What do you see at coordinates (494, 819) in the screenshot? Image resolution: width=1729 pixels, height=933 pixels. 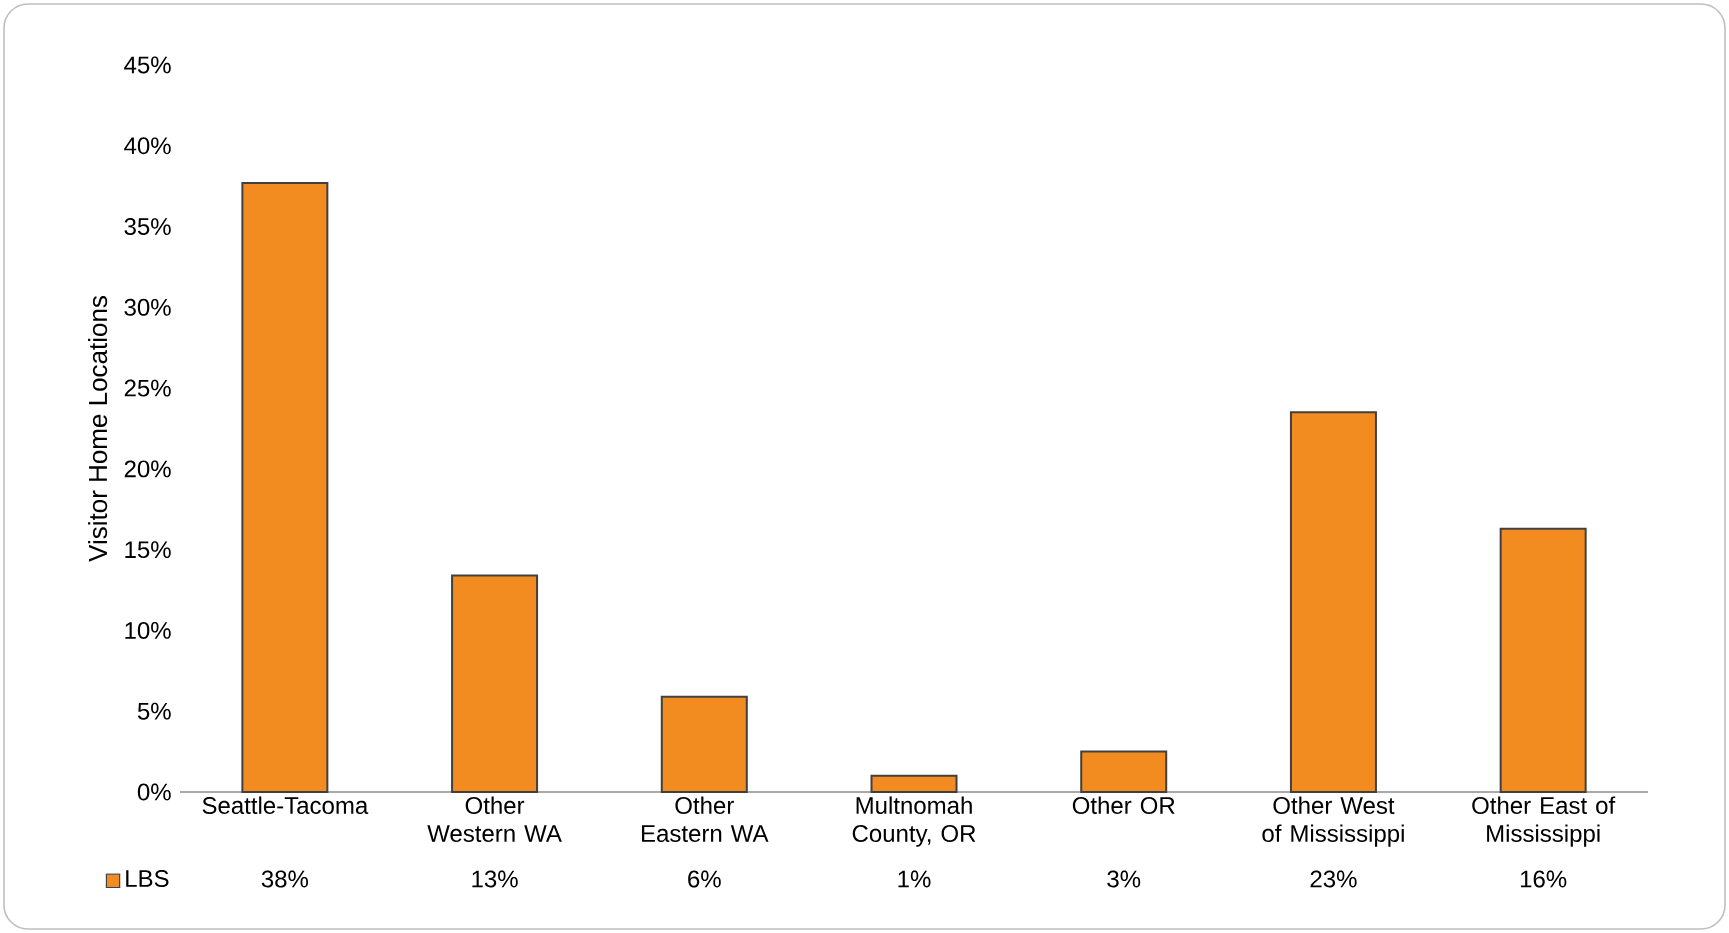 I see `x-tick-label: Other Western WA` at bounding box center [494, 819].